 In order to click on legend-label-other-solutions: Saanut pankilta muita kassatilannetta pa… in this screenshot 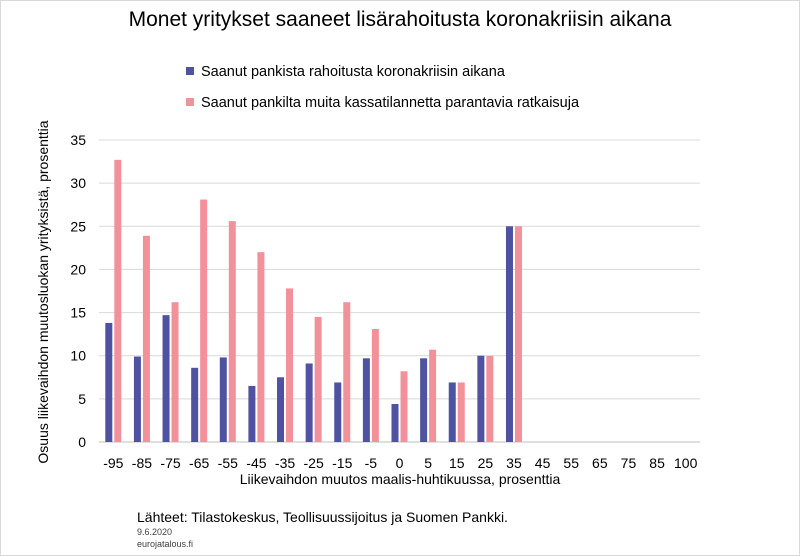, I will do `click(390, 103)`.